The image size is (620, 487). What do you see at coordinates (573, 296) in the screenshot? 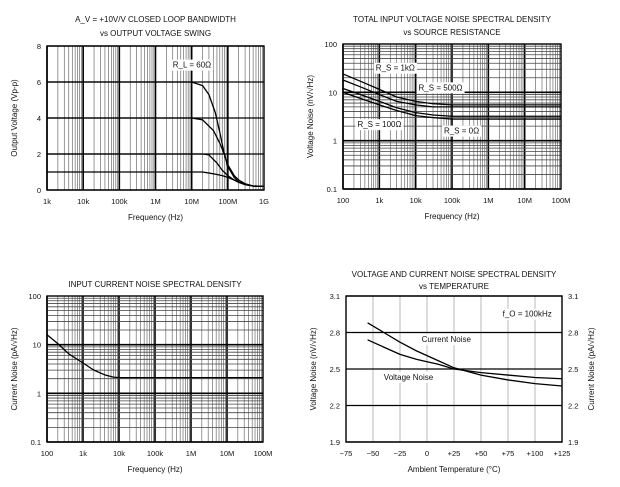
I see `y-right-tick-label: 3.1` at bounding box center [573, 296].